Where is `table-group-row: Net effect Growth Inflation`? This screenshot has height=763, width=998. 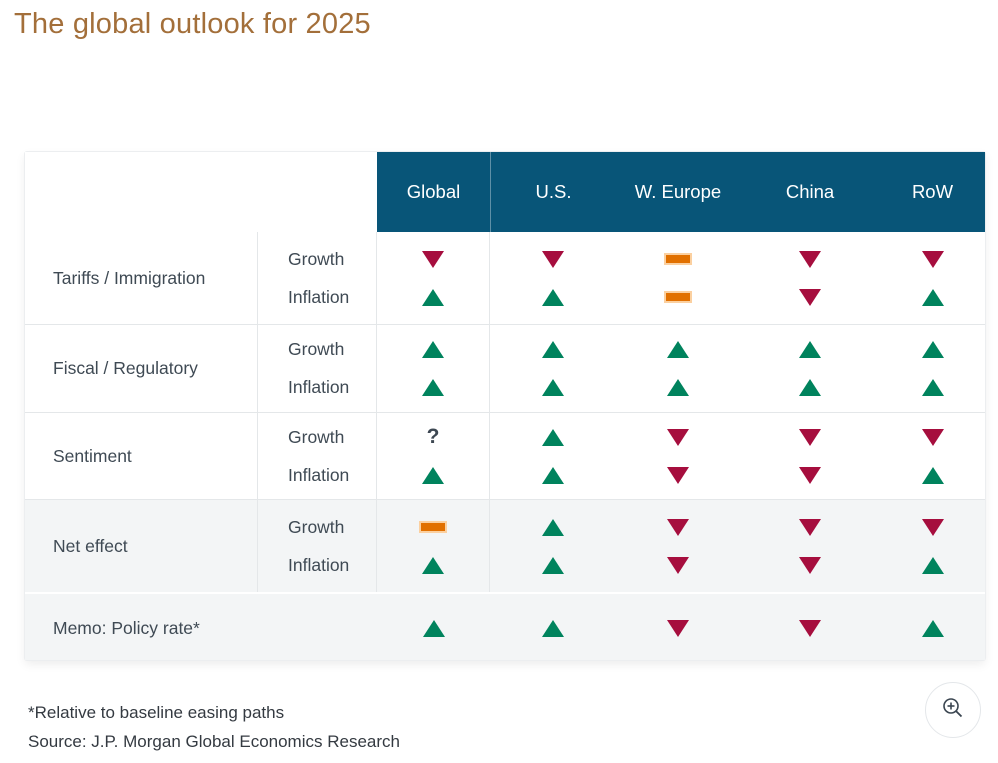
table-group-row: Net effect Growth Inflation is located at coordinates (505, 545).